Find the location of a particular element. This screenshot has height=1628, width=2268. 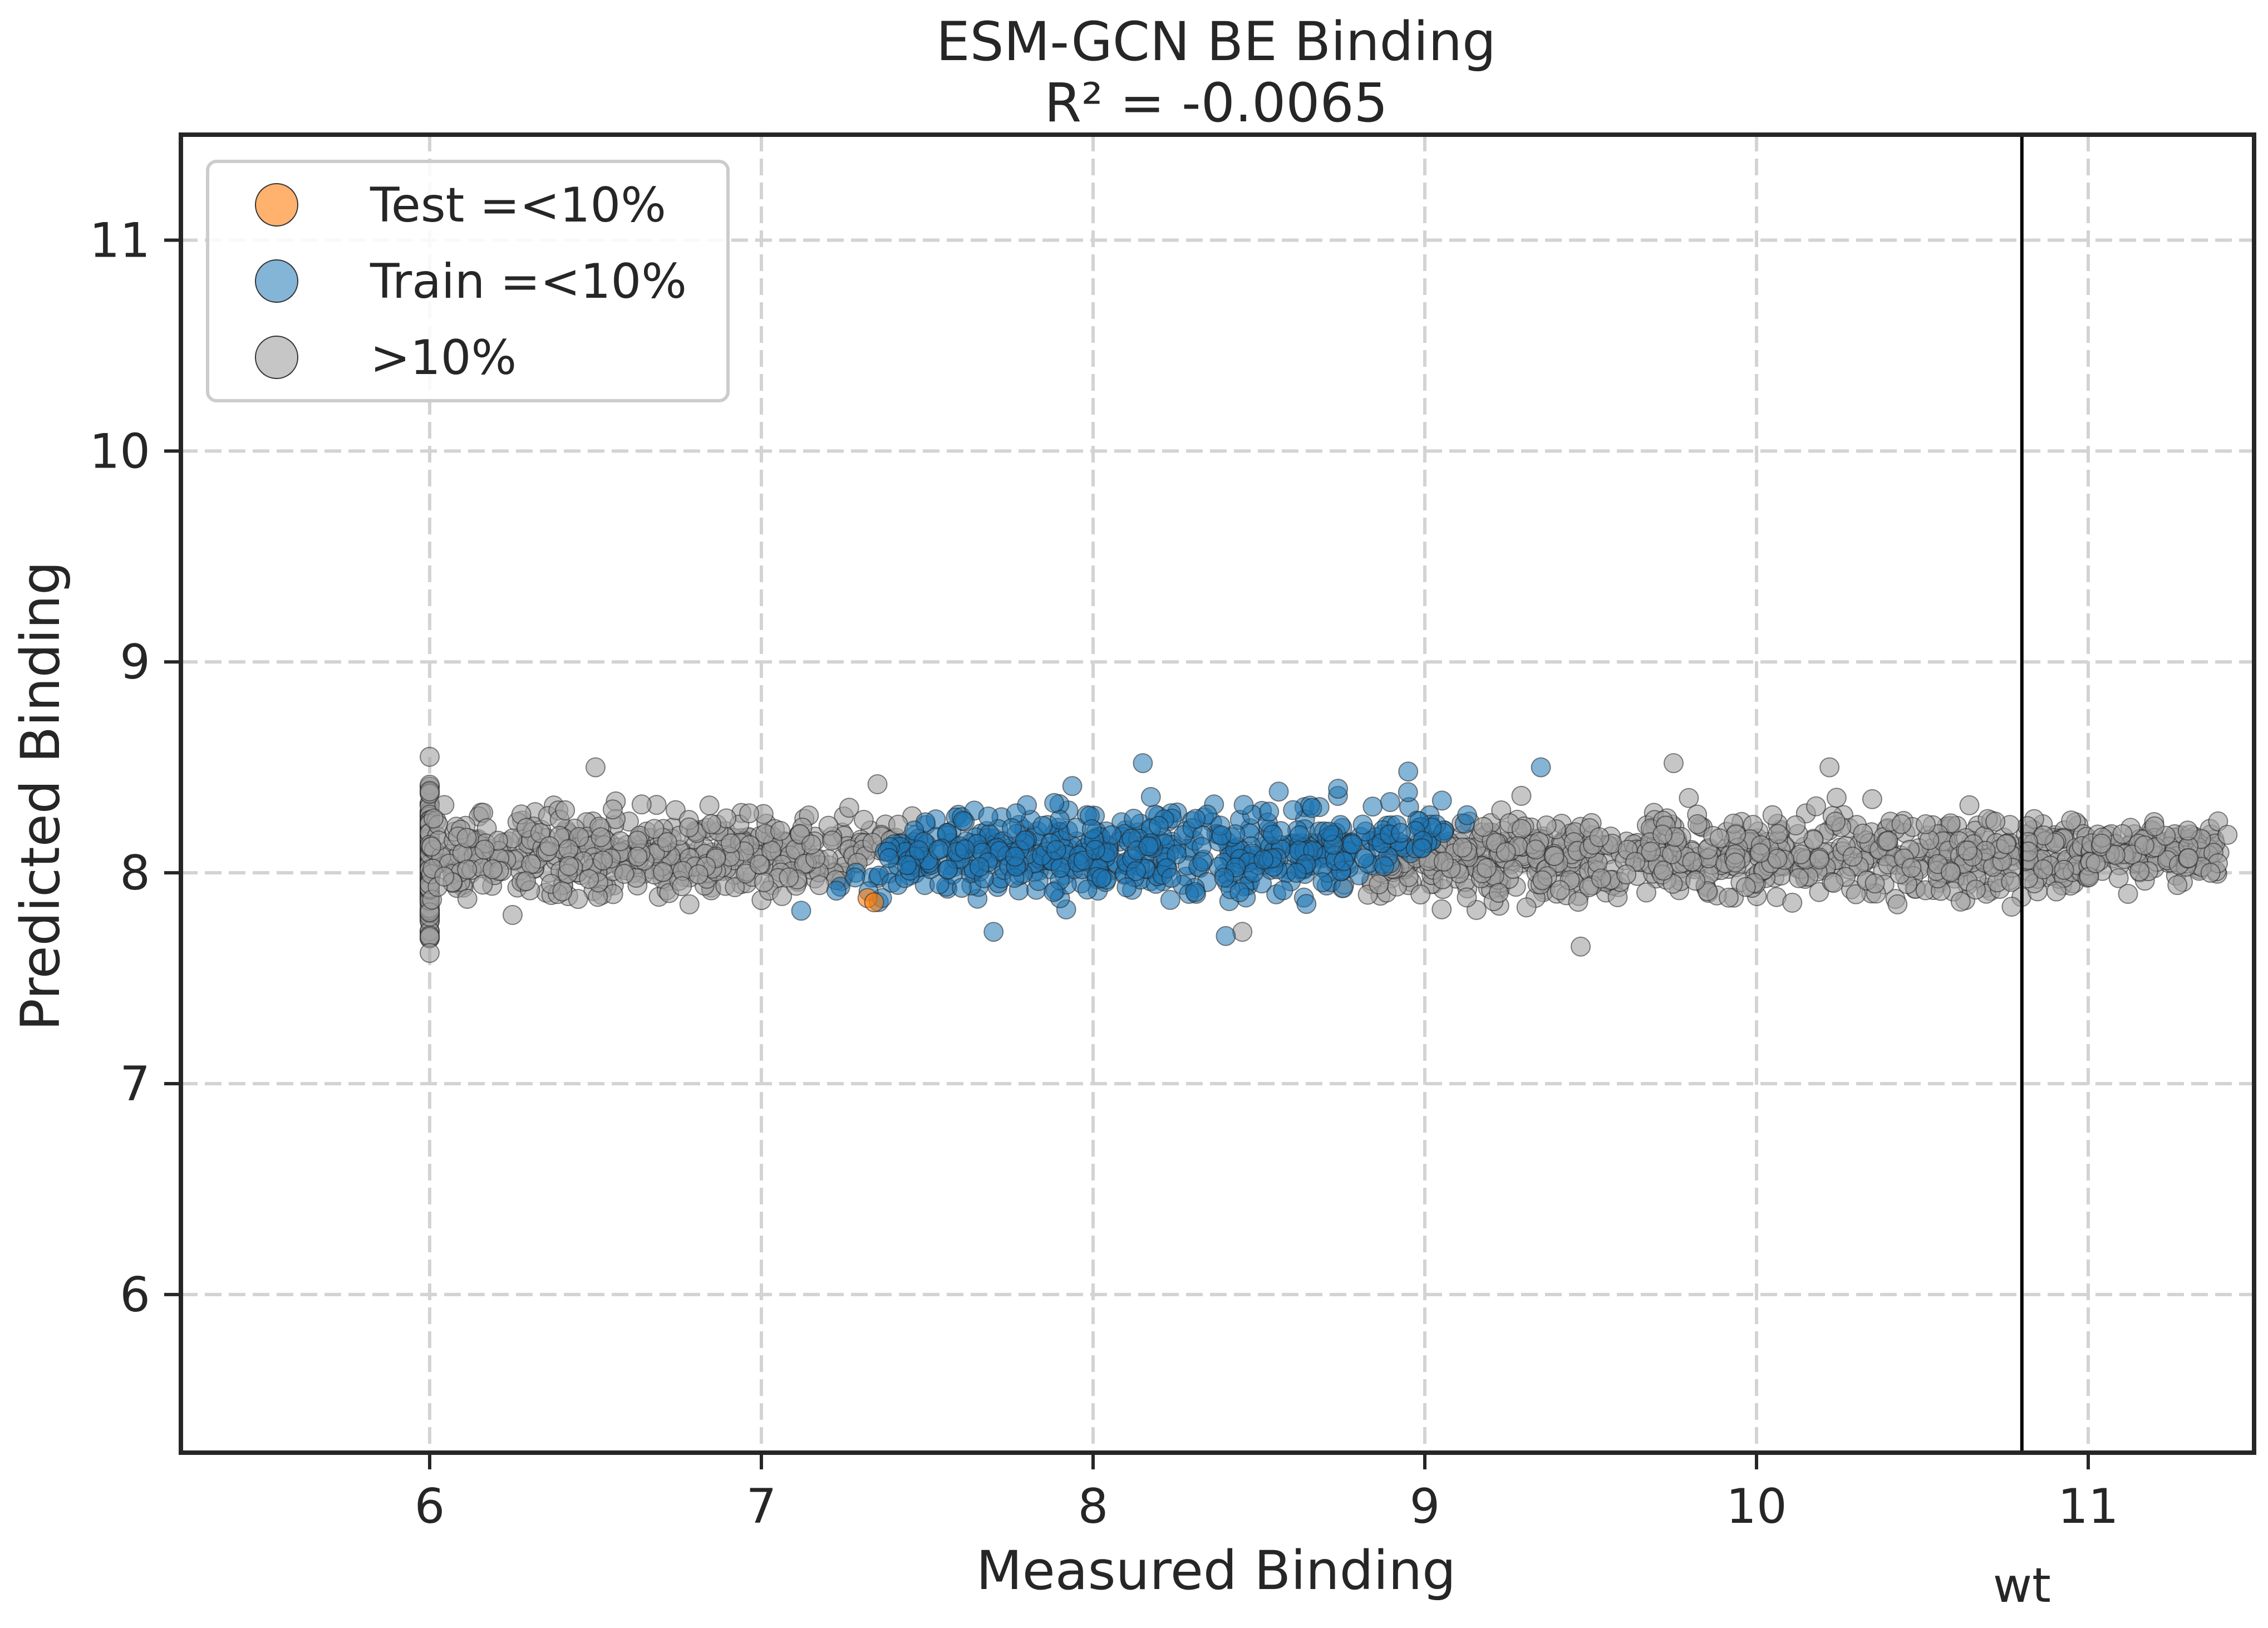

y-tick-label: 8 is located at coordinates (135, 873).